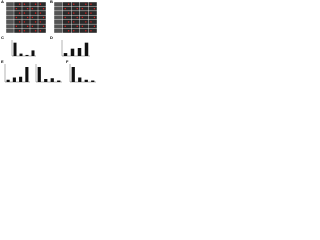  Describe the element at coordinates (2, 2) in the screenshot. I see `panel-label: A` at that location.